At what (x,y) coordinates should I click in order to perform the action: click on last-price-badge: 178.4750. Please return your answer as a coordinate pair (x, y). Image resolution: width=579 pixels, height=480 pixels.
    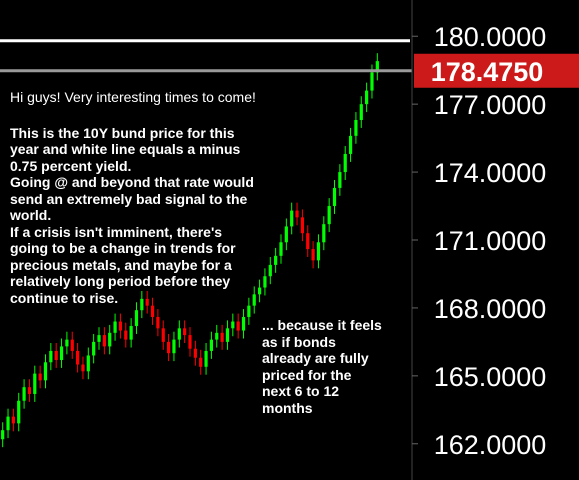
    Looking at the image, I should click on (496, 70).